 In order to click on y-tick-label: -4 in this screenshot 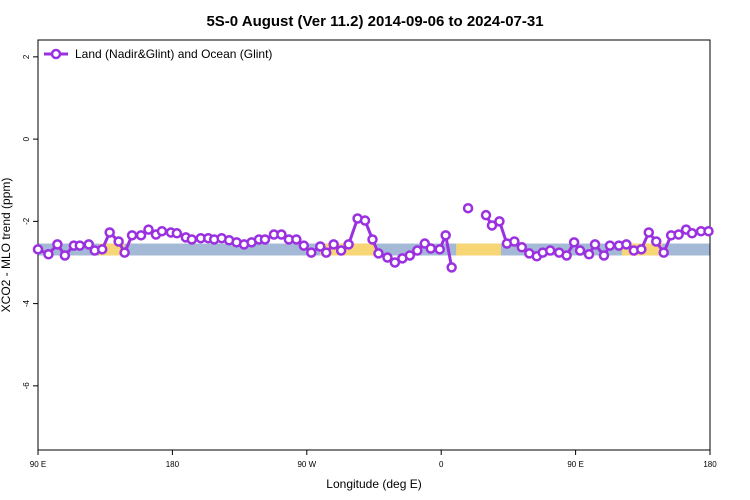, I will do `click(26, 303)`.